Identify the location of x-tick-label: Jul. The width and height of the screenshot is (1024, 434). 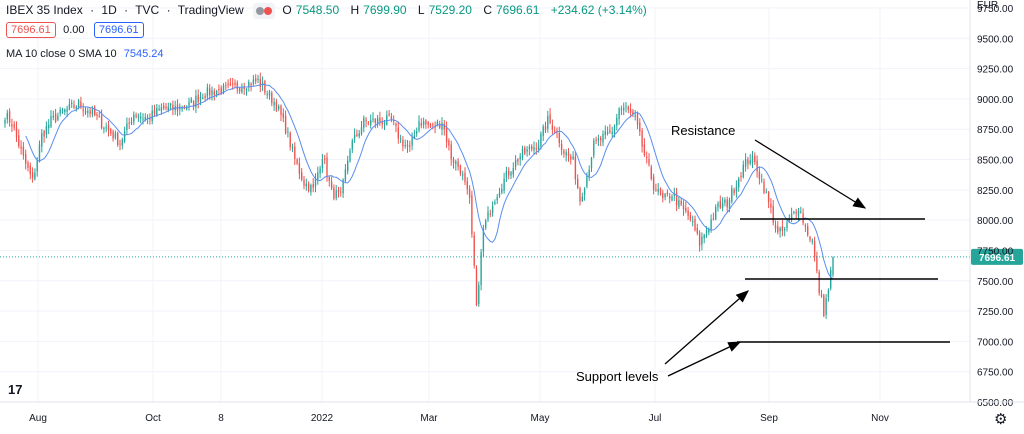
(655, 418).